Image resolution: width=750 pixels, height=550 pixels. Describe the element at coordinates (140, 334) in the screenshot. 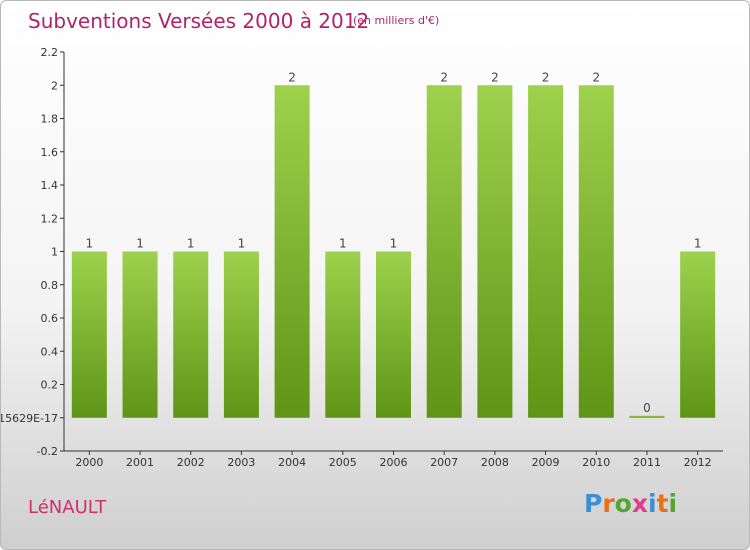

I see `bar-2001` at that location.